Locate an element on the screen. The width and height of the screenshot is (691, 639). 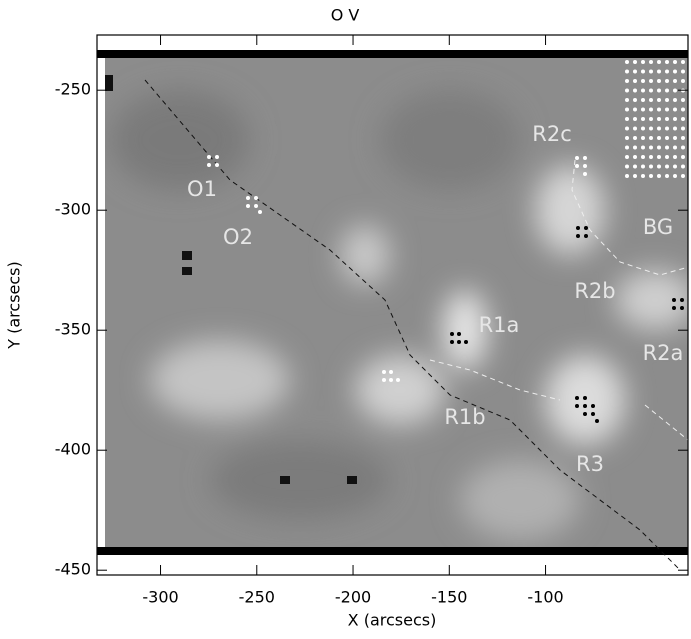
x-axis-label: X (arcsecs) is located at coordinates (392, 620).